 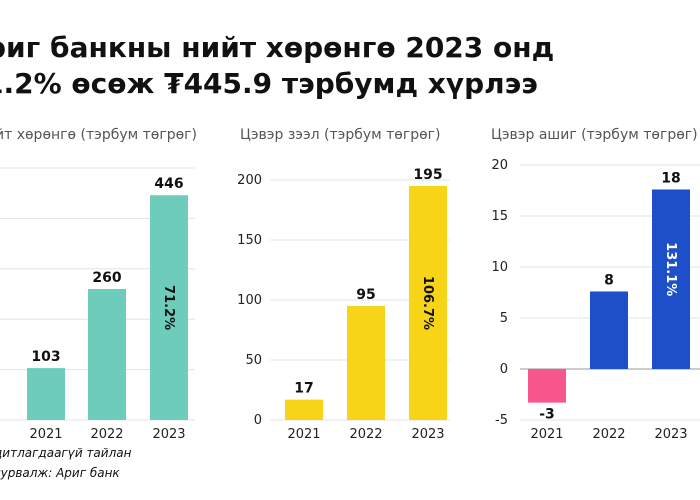 I want to click on value-label: 103, so click(x=45, y=357).